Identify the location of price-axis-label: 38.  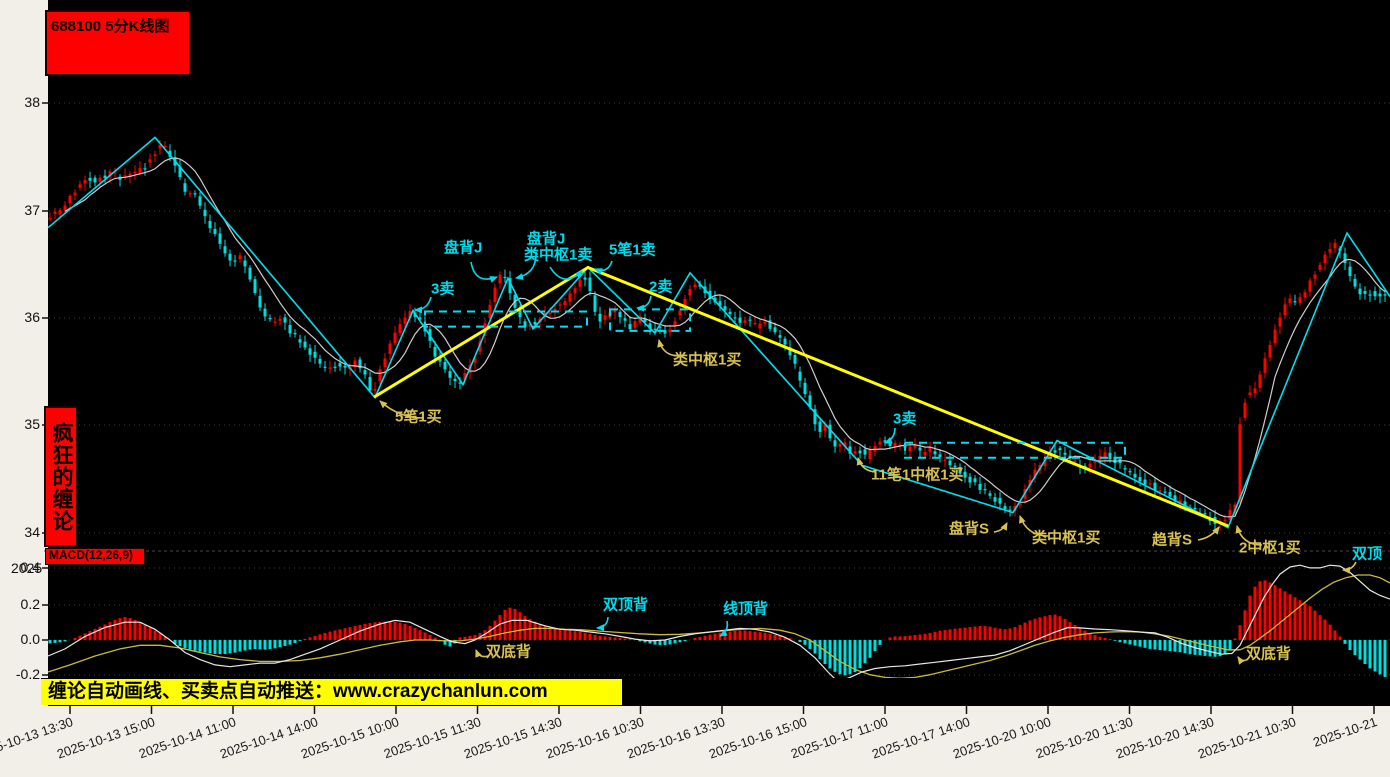
(32, 102).